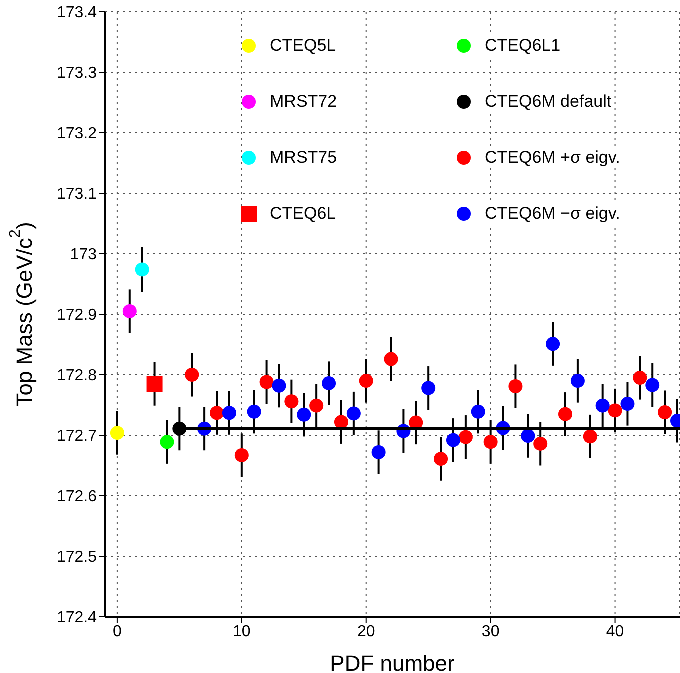 This screenshot has width=680, height=673. Describe the element at coordinates (303, 46) in the screenshot. I see `legend-label: CTEQ5L` at that location.